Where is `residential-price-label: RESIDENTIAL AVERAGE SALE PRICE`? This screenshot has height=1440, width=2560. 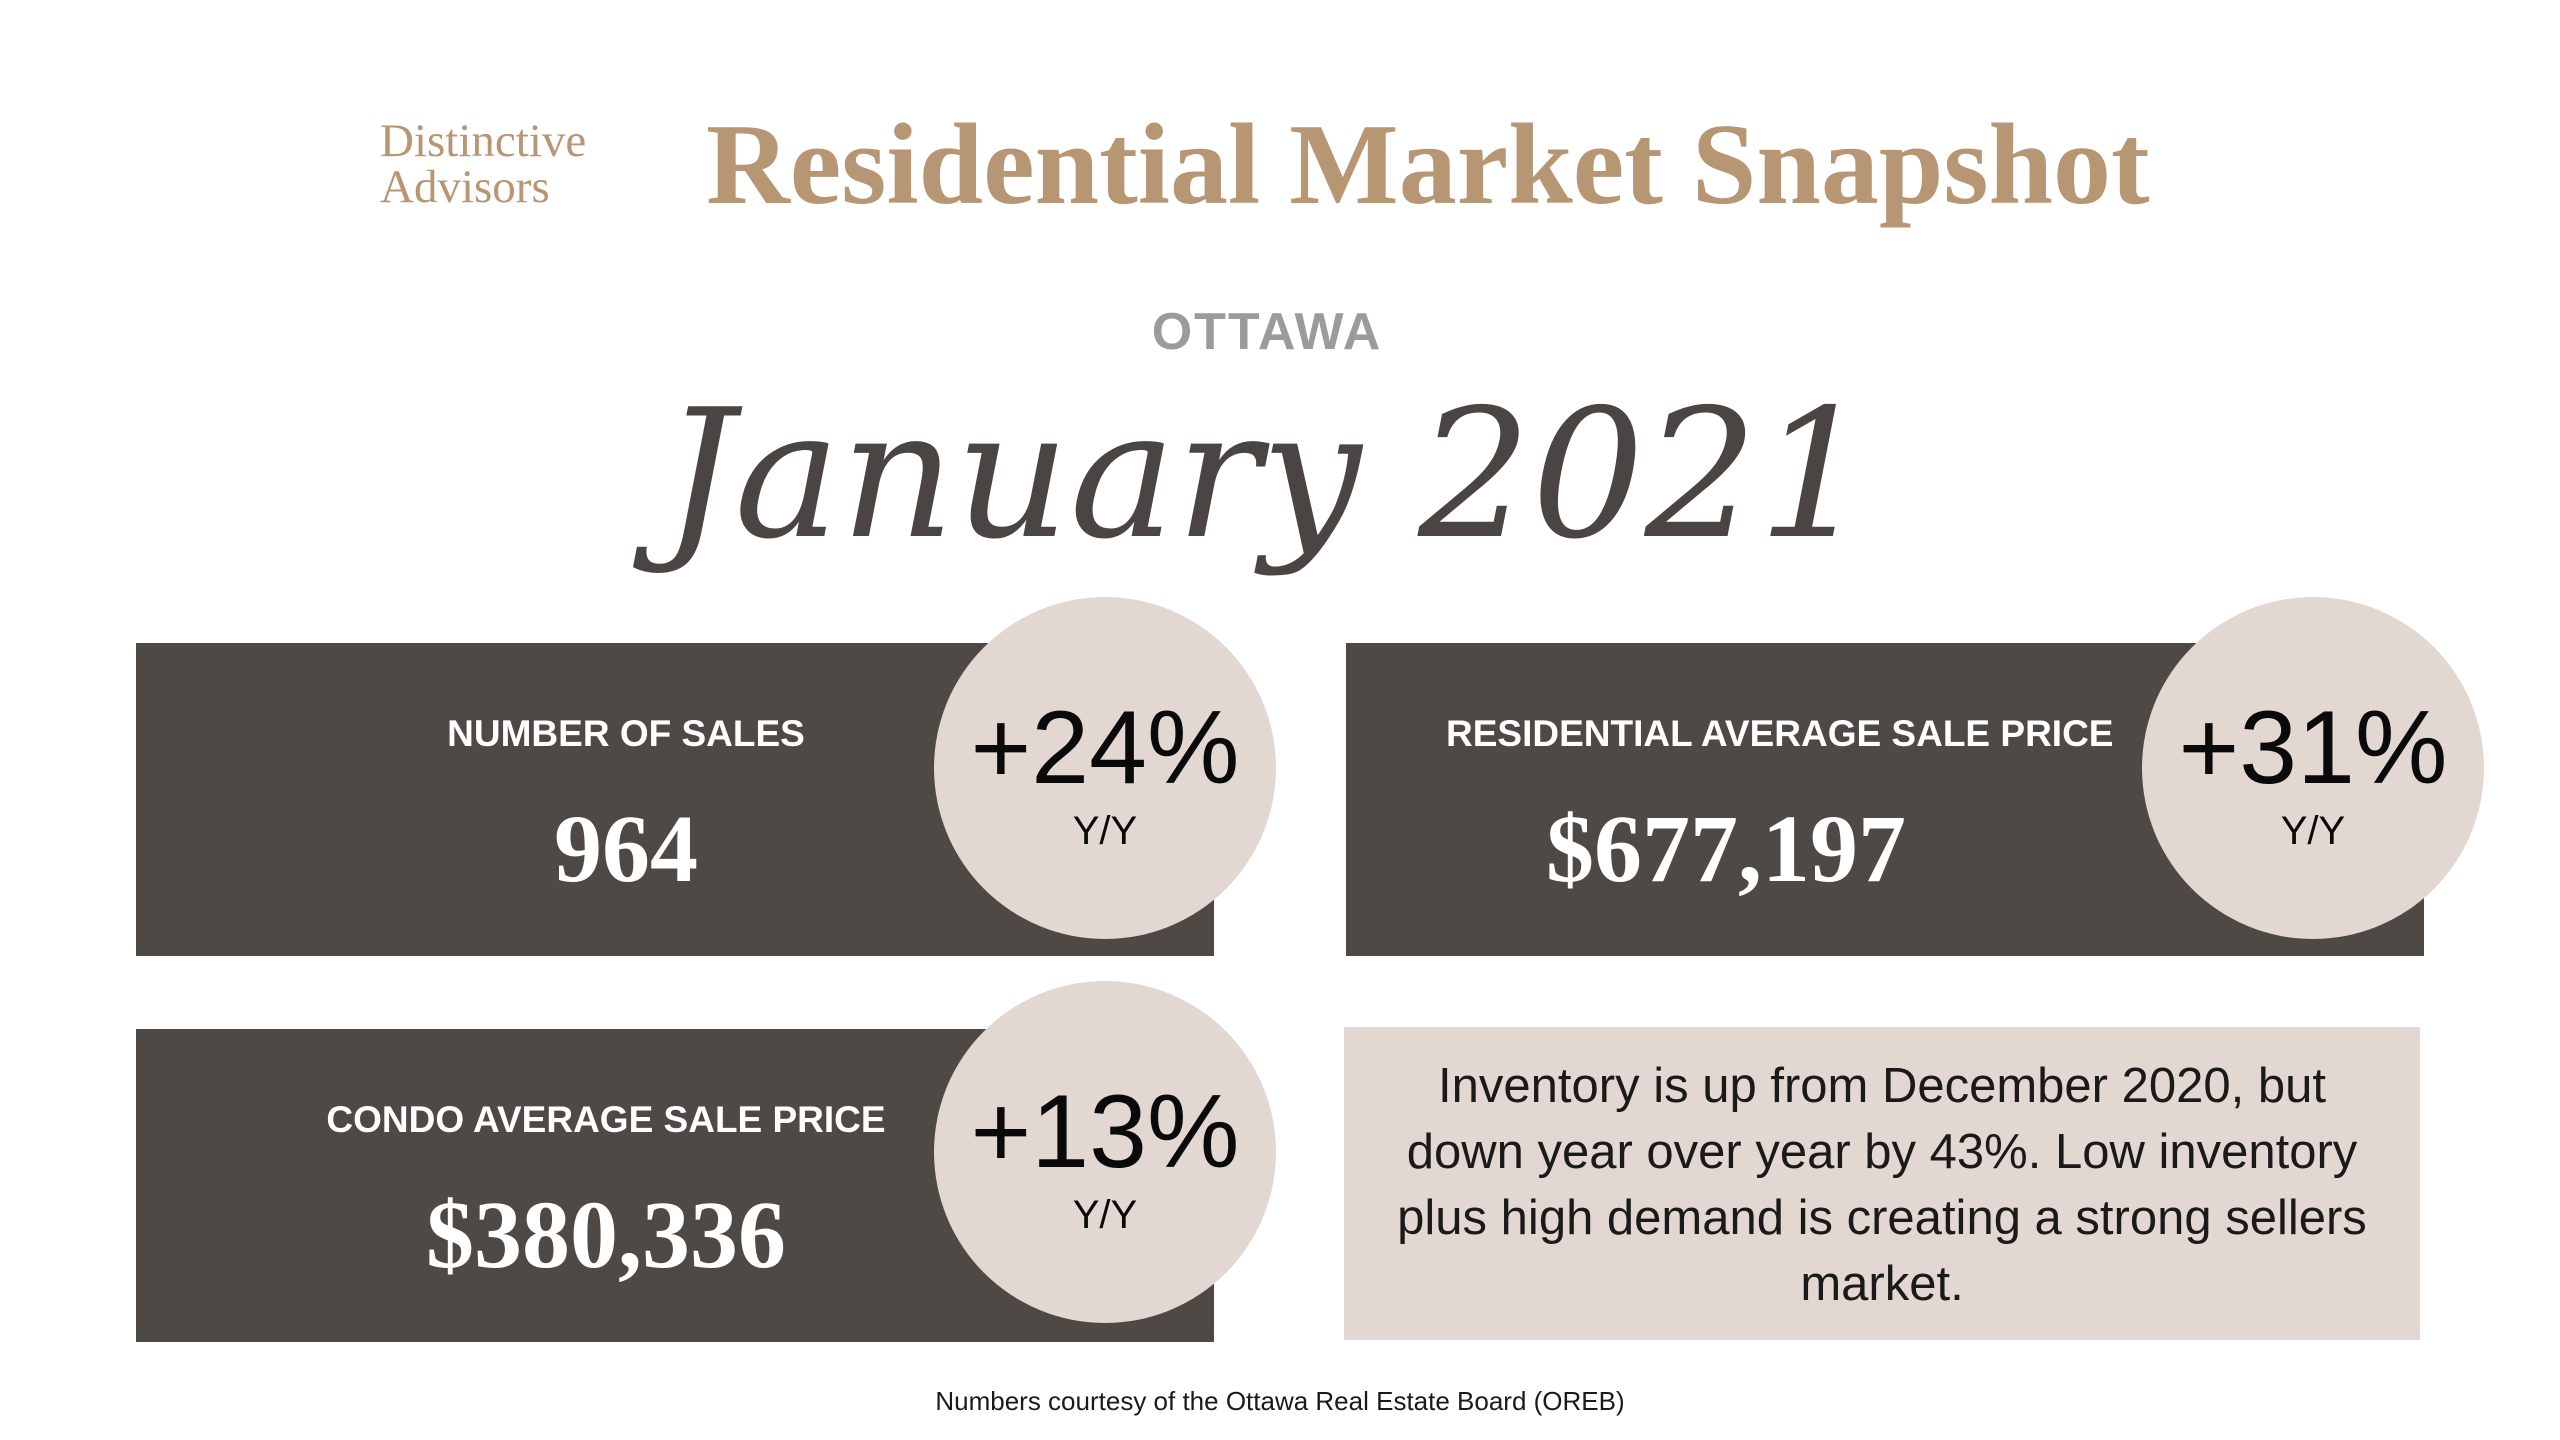 residential-price-label: RESIDENTIAL AVERAGE SALE PRICE is located at coordinates (1780, 733).